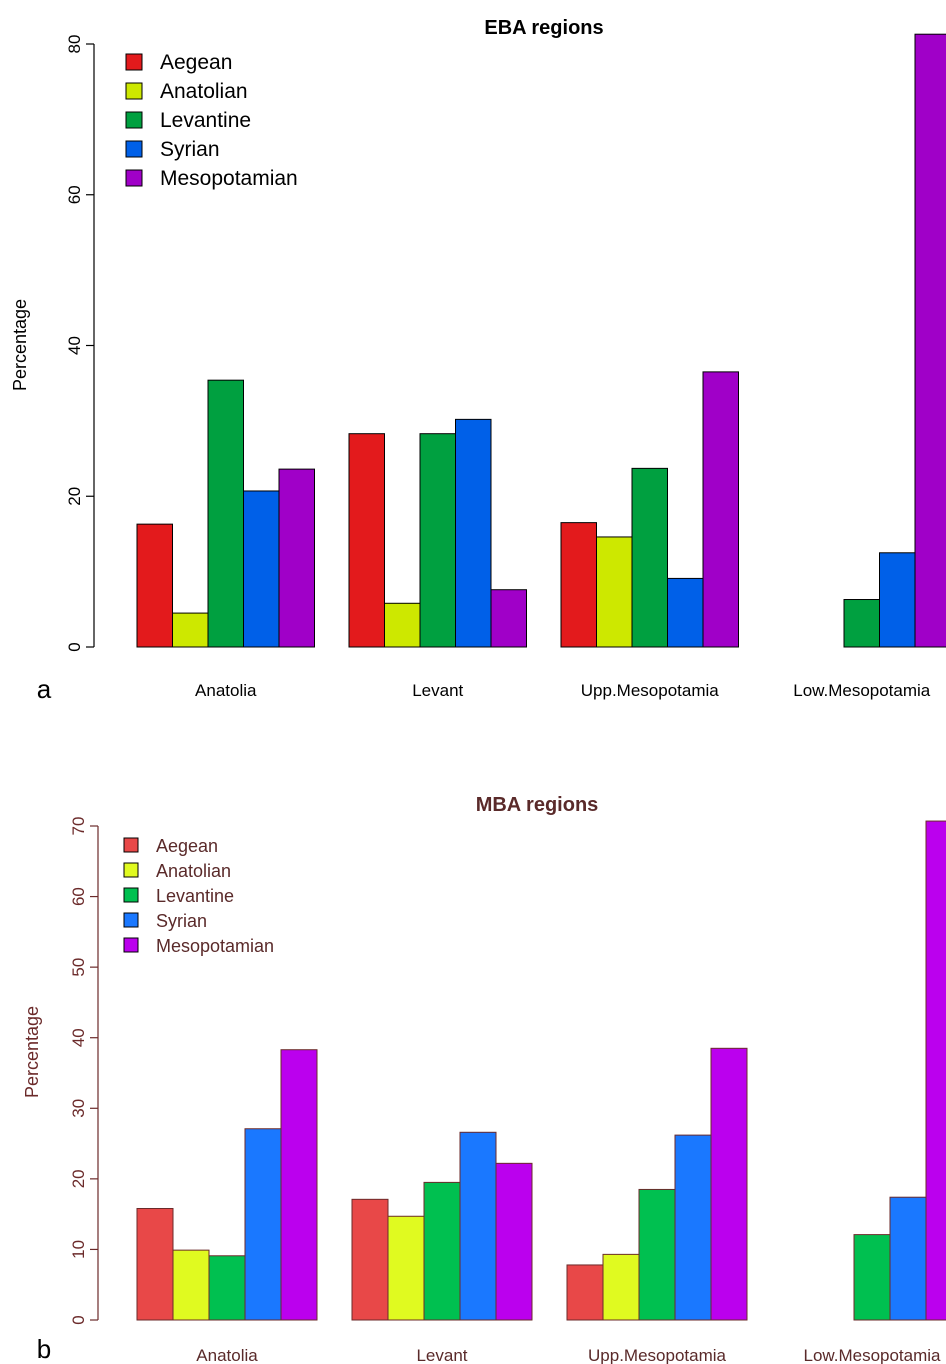  I want to click on chart-title: EBA regions, so click(543, 28).